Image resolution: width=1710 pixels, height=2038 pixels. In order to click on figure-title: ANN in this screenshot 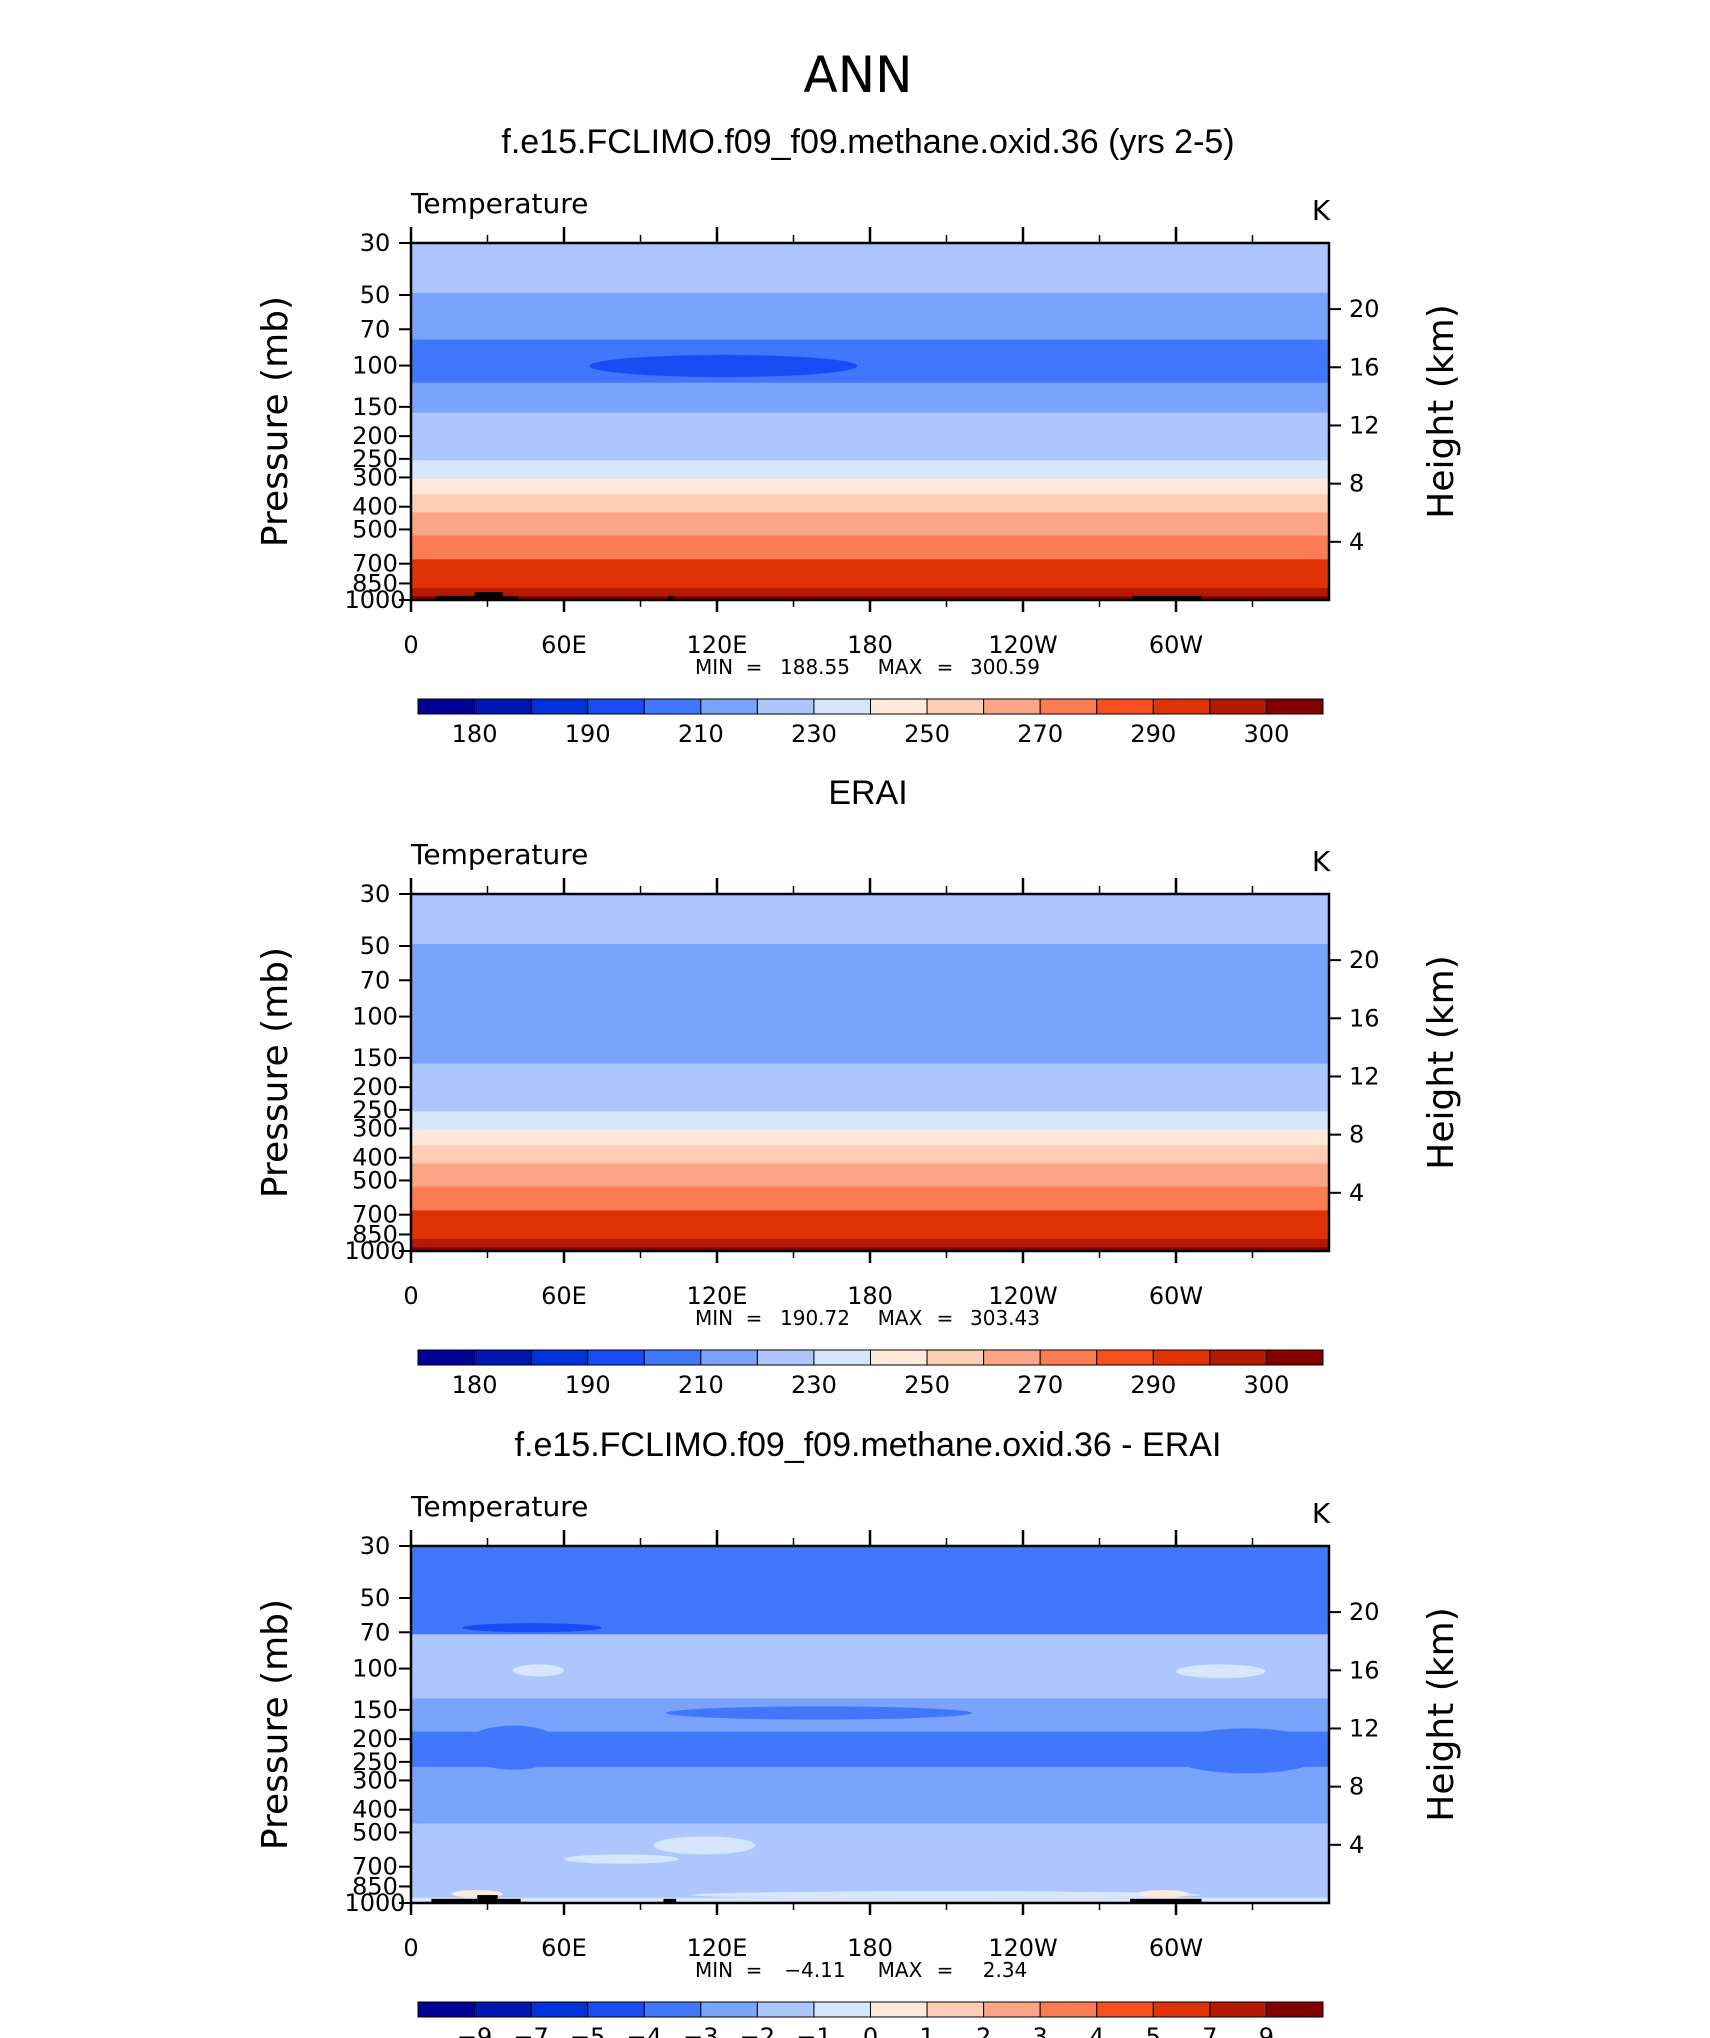, I will do `click(857, 75)`.